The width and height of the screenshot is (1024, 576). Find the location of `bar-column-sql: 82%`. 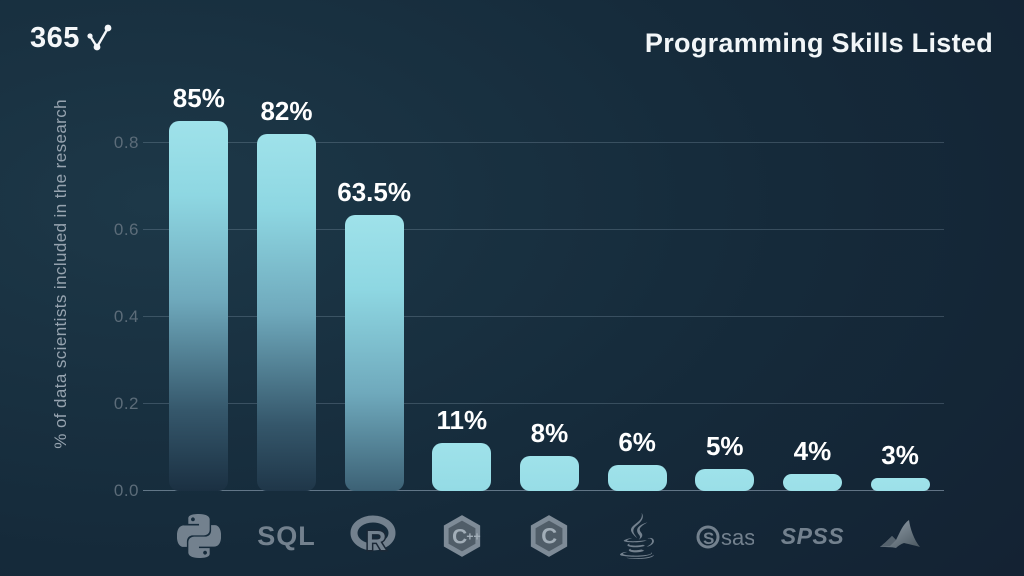

bar-column-sql: 82% is located at coordinates (286, 293).